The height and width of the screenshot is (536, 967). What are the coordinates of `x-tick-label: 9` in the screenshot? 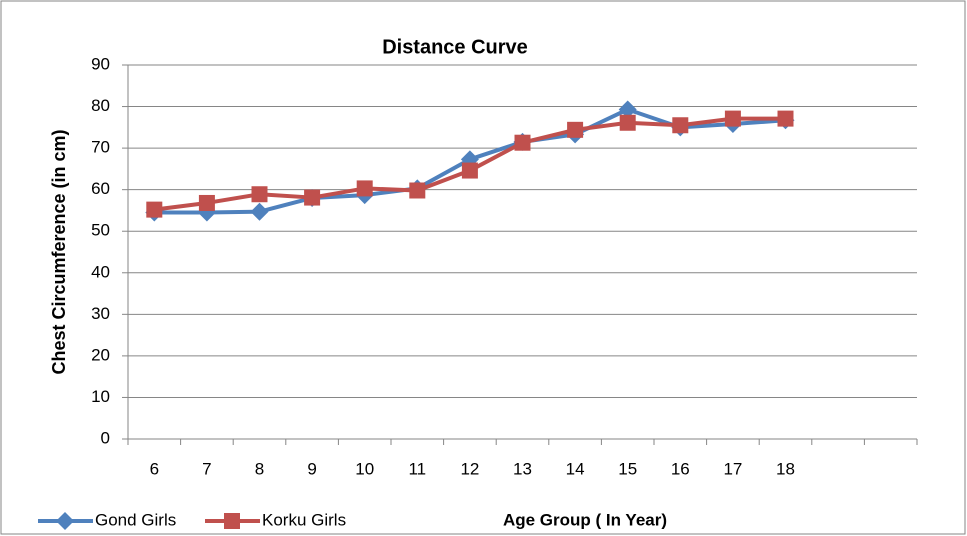 It's located at (311, 468).